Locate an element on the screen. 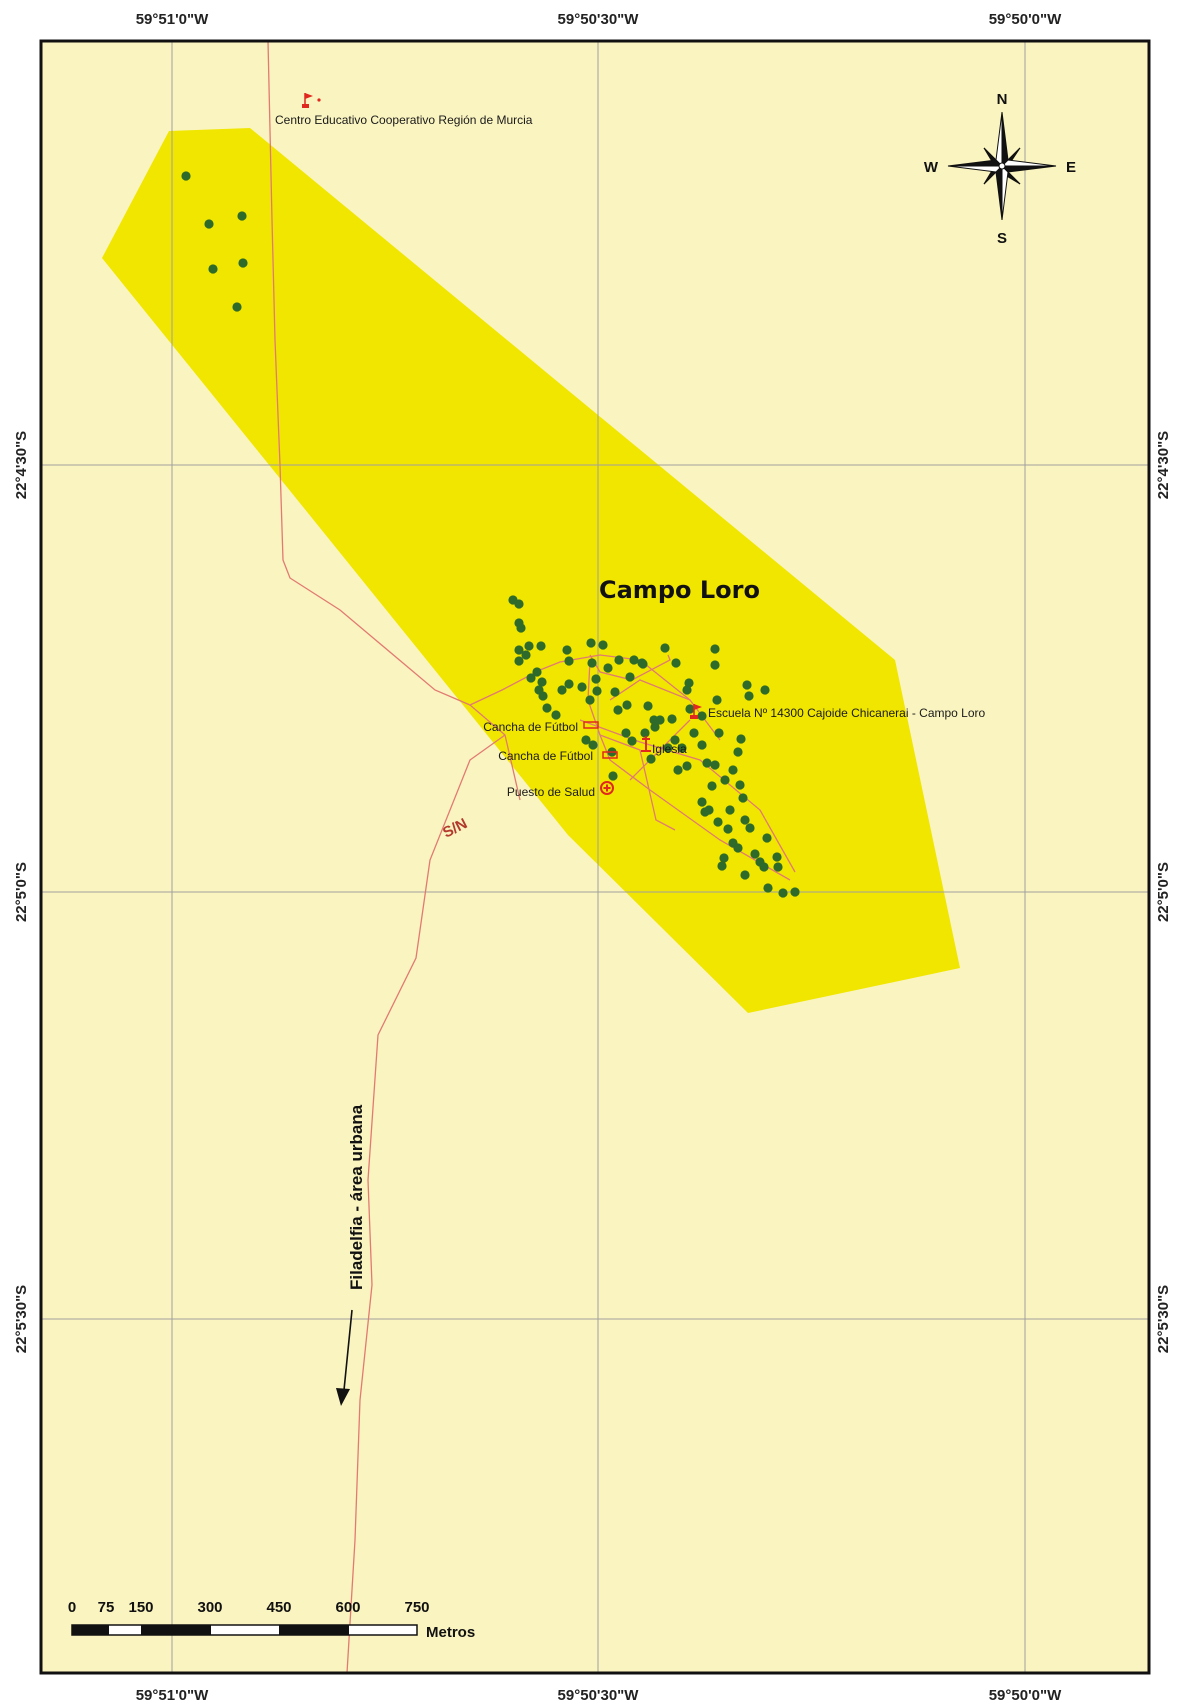  scale-unit: Metros is located at coordinates (450, 1632).